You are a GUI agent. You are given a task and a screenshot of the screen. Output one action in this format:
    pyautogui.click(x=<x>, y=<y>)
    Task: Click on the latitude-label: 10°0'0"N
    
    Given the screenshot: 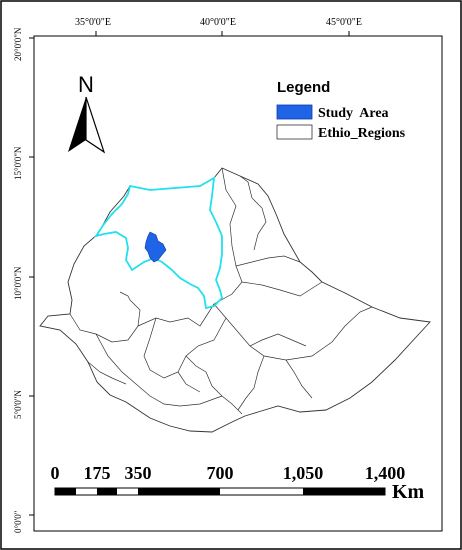 What is the action you would take?
    pyautogui.click(x=18, y=283)
    